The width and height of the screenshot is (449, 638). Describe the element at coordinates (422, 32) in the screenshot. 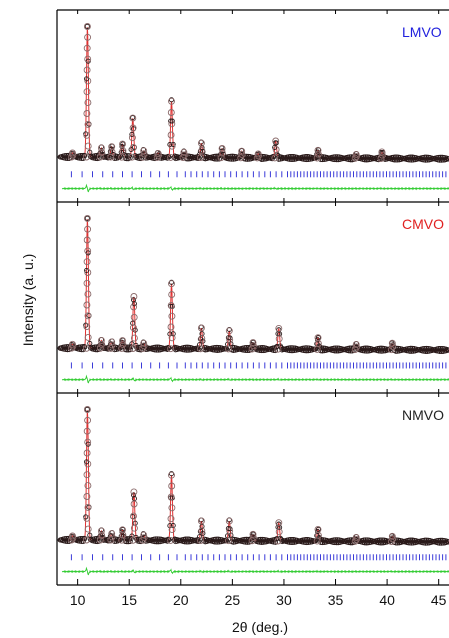

I see `panel-label: LMVO` at that location.